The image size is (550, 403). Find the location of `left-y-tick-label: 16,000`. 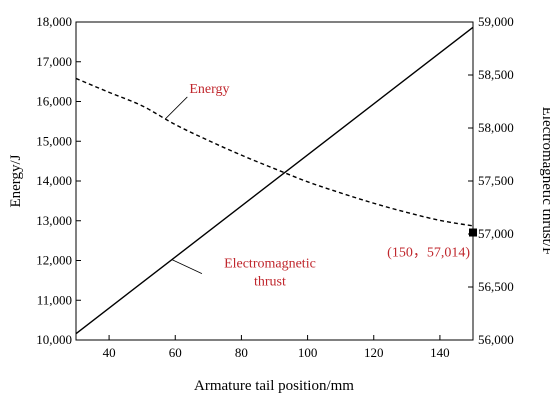

left-y-tick-label: 16,000 is located at coordinates (54, 101).